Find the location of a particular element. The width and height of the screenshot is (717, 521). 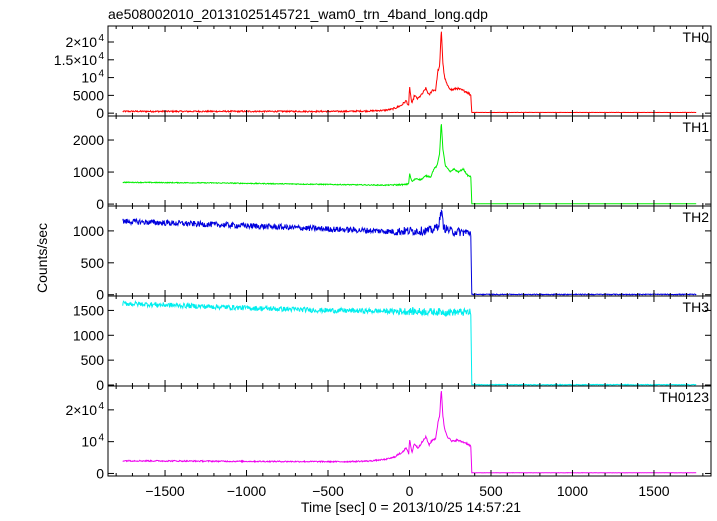

panel-label-th1: TH1 is located at coordinates (696, 127).